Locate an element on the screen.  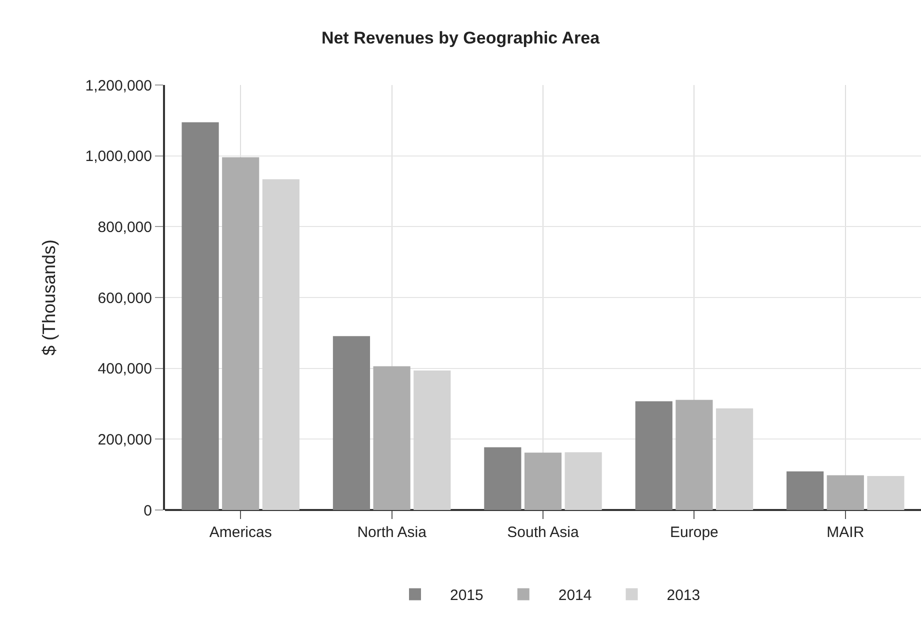
legend-label: 2013 is located at coordinates (683, 595).